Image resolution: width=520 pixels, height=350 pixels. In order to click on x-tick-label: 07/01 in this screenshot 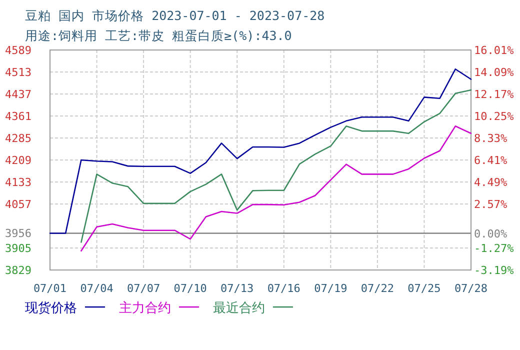, I will do `click(50, 288)`.